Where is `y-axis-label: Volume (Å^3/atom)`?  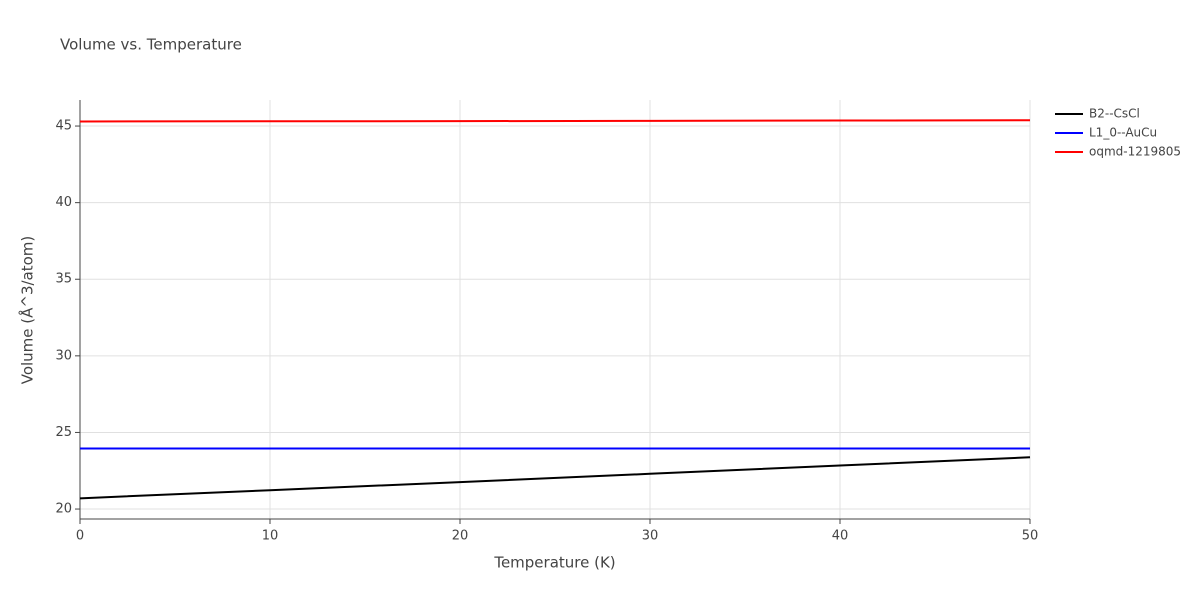
y-axis-label: Volume (Å^3/atom) is located at coordinates (27, 310).